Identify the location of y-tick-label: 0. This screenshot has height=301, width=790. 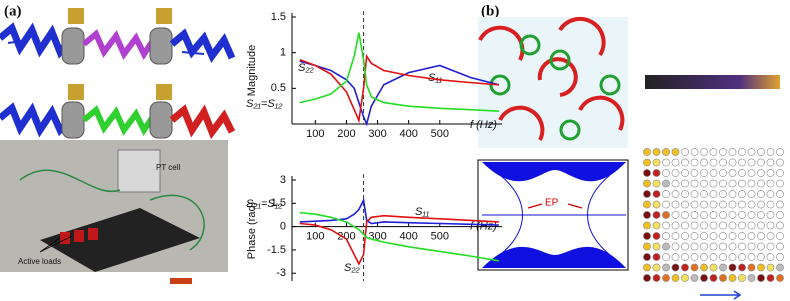
(283, 227).